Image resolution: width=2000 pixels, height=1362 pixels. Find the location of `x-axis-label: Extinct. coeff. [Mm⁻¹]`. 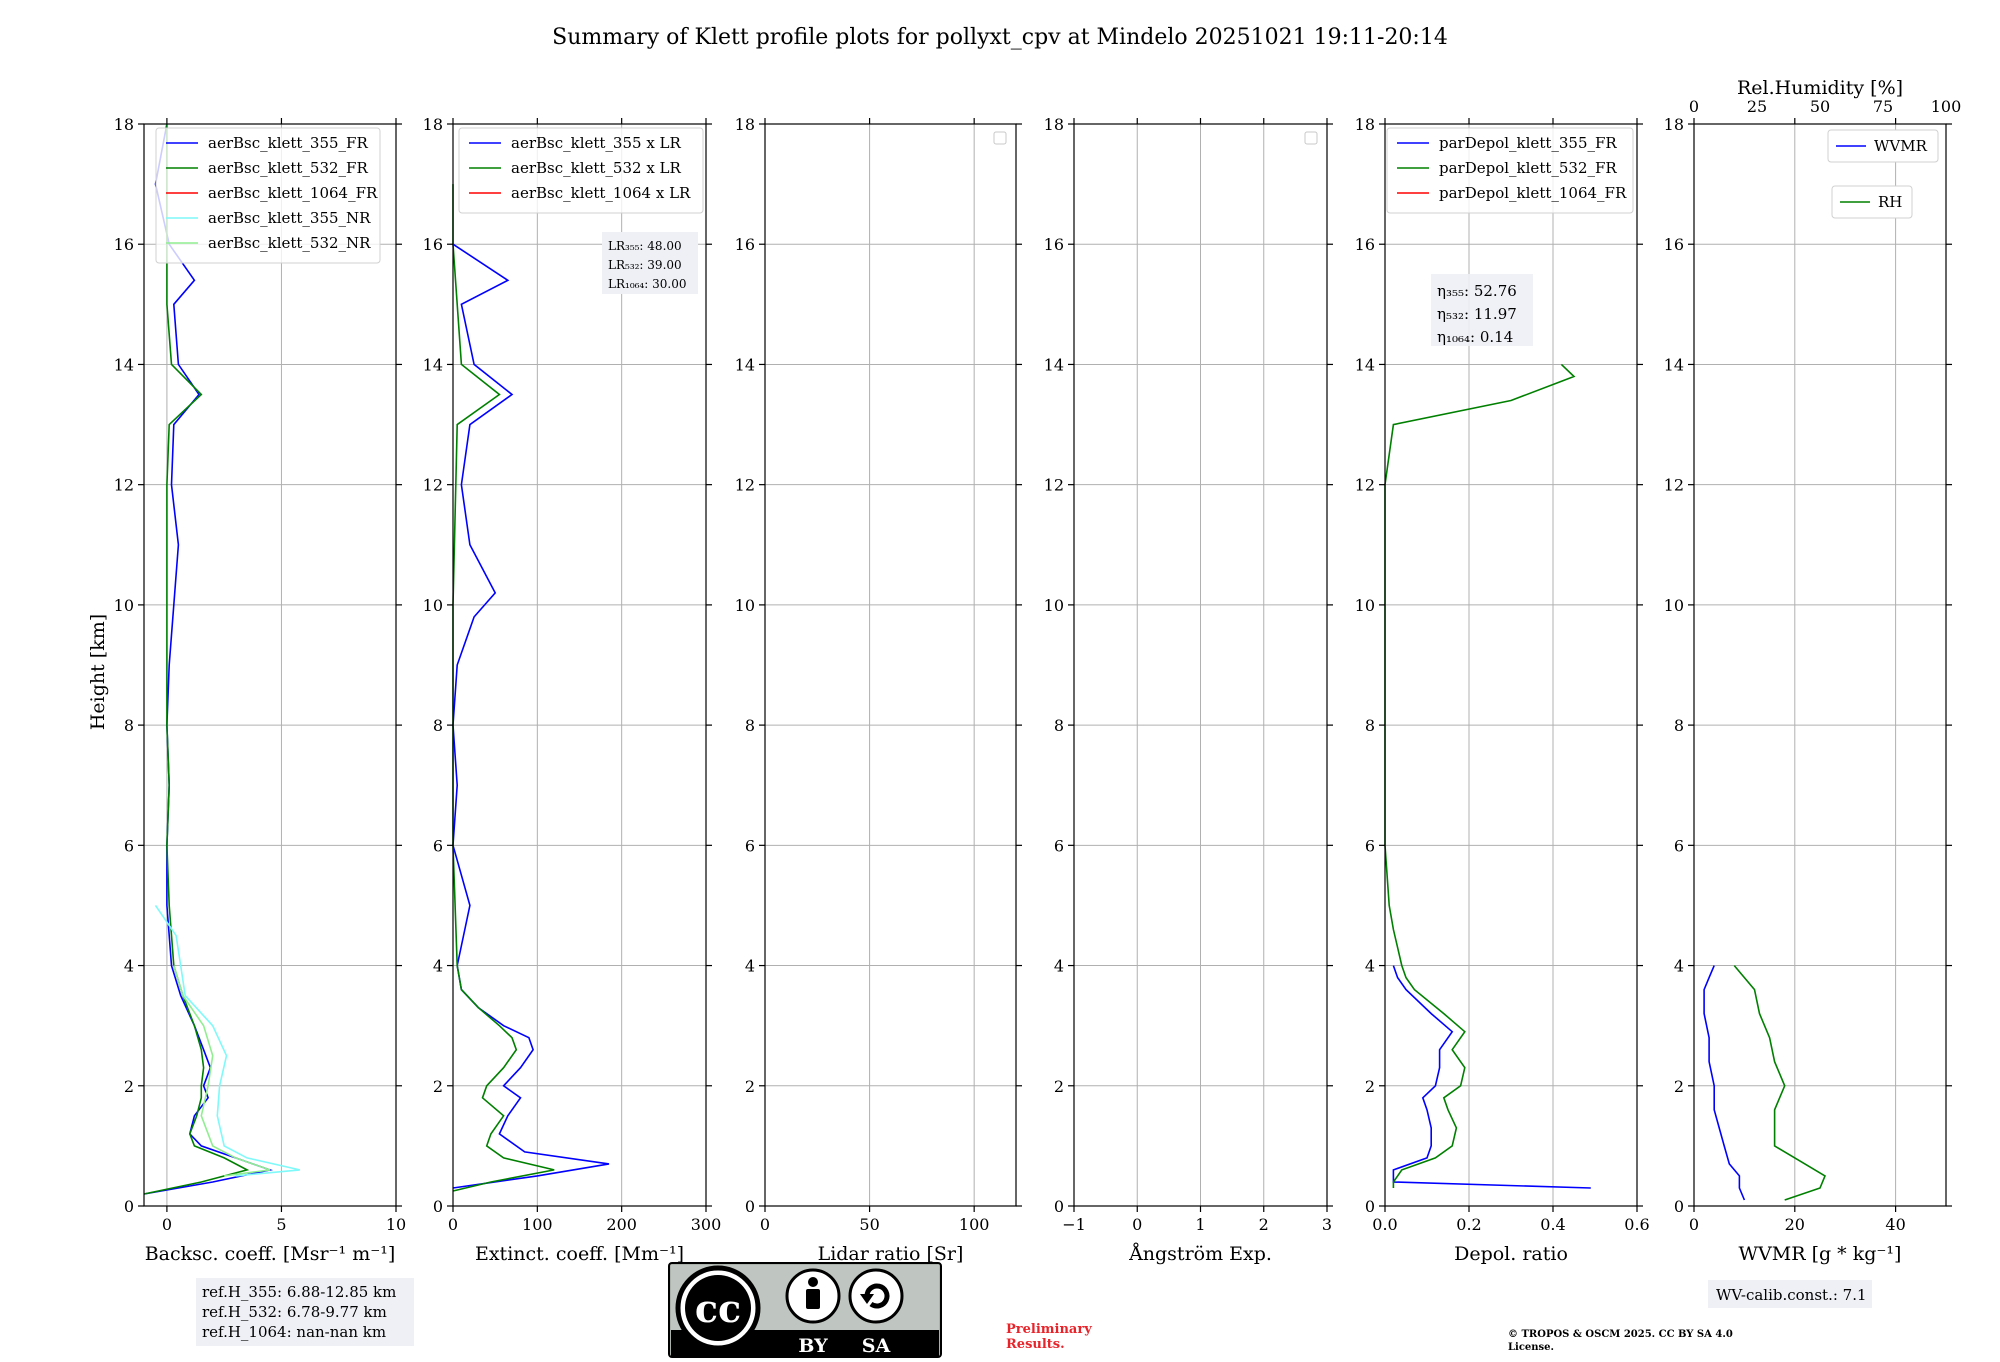

x-axis-label: Extinct. coeff. [Mm⁻¹] is located at coordinates (579, 1254).